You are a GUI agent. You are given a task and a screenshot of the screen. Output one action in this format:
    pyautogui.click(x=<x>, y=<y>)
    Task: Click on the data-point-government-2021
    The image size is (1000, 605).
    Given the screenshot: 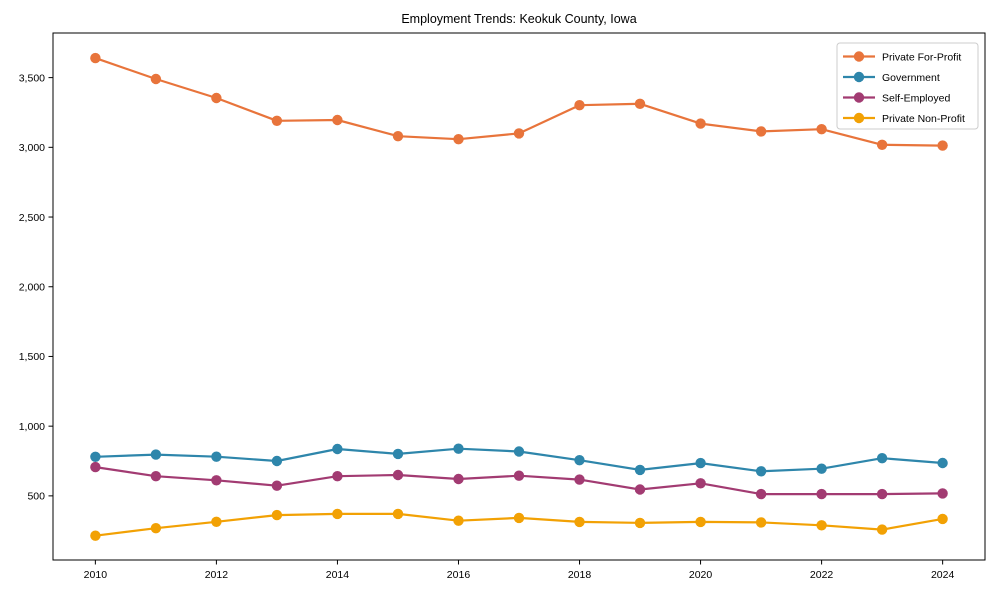 What is the action you would take?
    pyautogui.click(x=761, y=471)
    